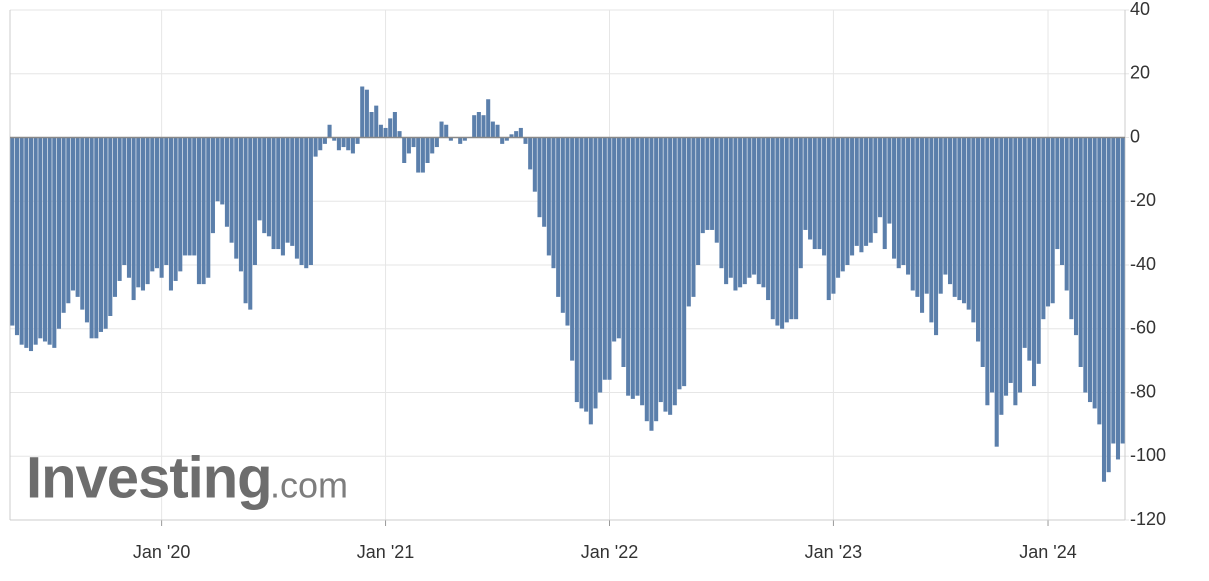  What do you see at coordinates (385, 552) in the screenshot?
I see `x-tick-label: Jan '21` at bounding box center [385, 552].